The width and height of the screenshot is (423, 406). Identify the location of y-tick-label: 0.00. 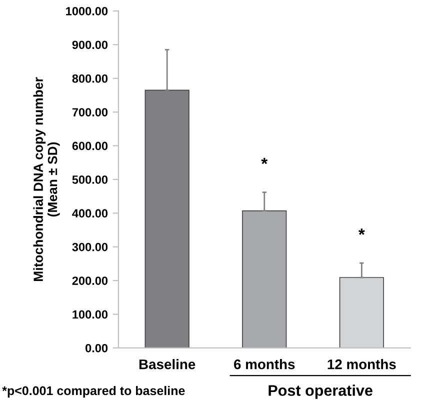
(97, 348).